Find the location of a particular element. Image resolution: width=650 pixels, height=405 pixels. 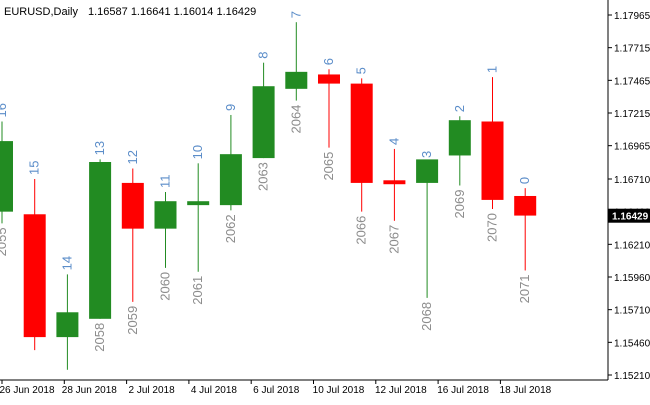

ohlc-readout: 1.16587 1.16641 1.16014 1.16429 is located at coordinates (172, 12).